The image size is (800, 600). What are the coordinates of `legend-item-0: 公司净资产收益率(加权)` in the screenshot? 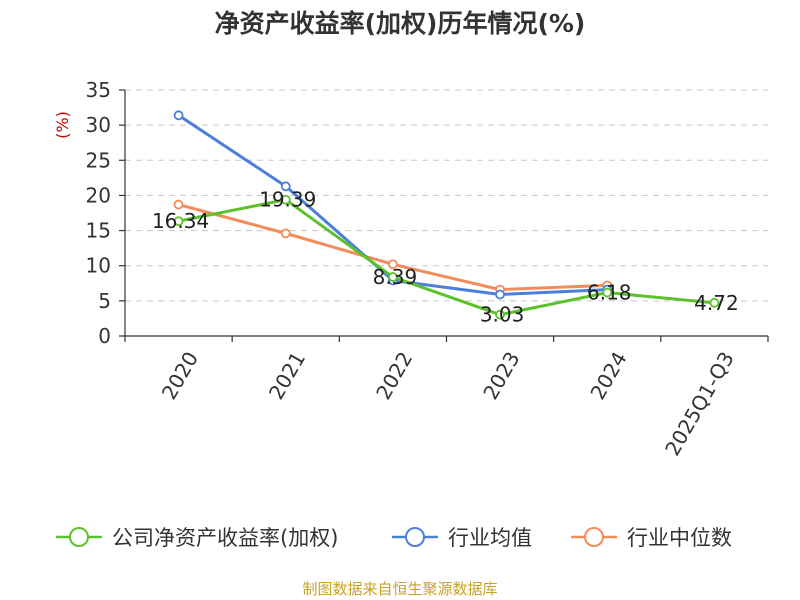 It's located at (197, 538).